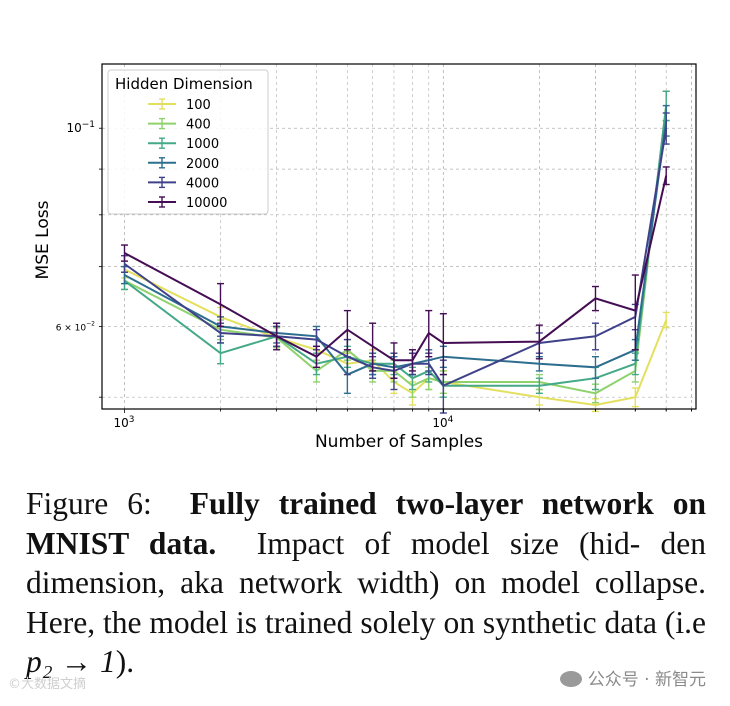 This screenshot has width=730, height=706. What do you see at coordinates (75, 326) in the screenshot?
I see `y-tick-label: 6 × 10⁻²` at bounding box center [75, 326].